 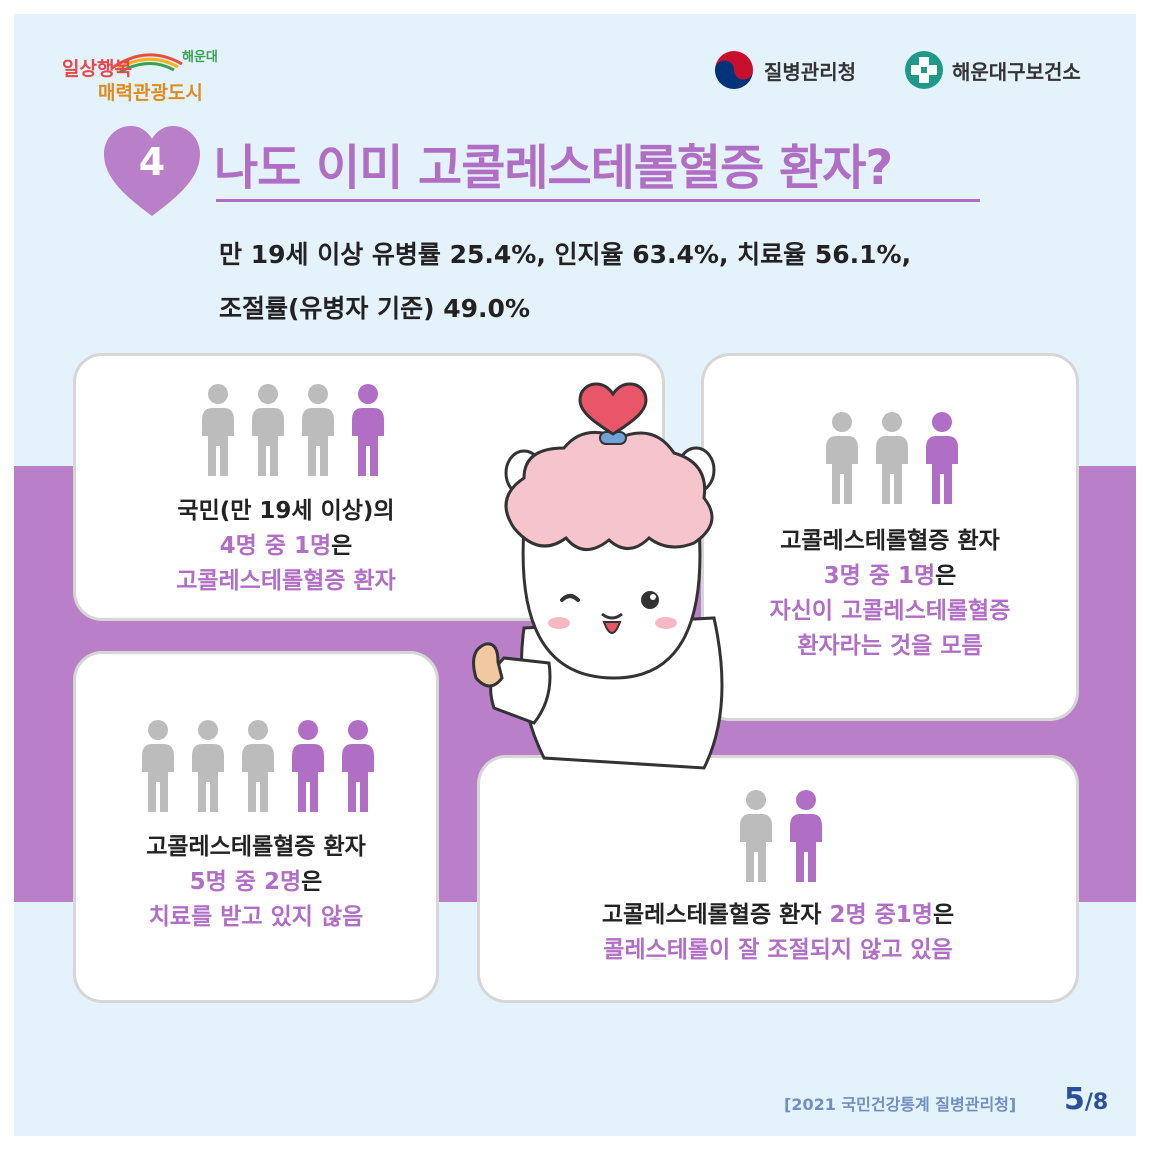 What do you see at coordinates (598, 200) in the screenshot?
I see `title-underline` at bounding box center [598, 200].